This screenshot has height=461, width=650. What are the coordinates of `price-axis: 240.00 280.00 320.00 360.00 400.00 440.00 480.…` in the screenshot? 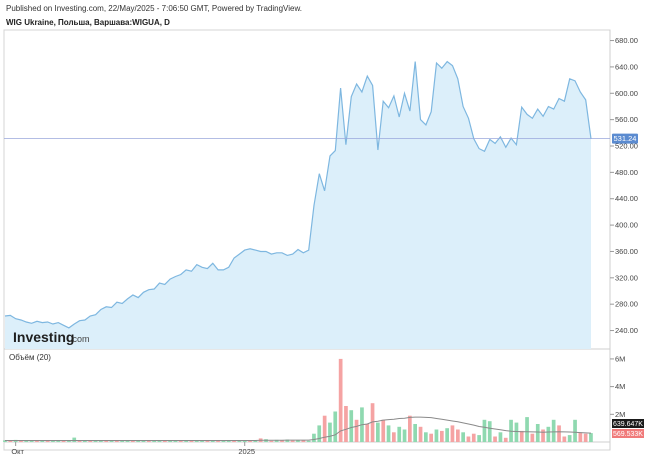 It's located at (624, 185).